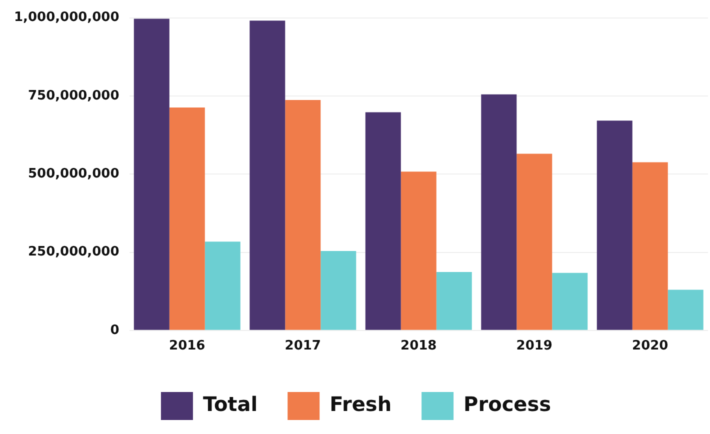 This screenshot has height=434, width=710. I want to click on legend-label: Total, so click(230, 404).